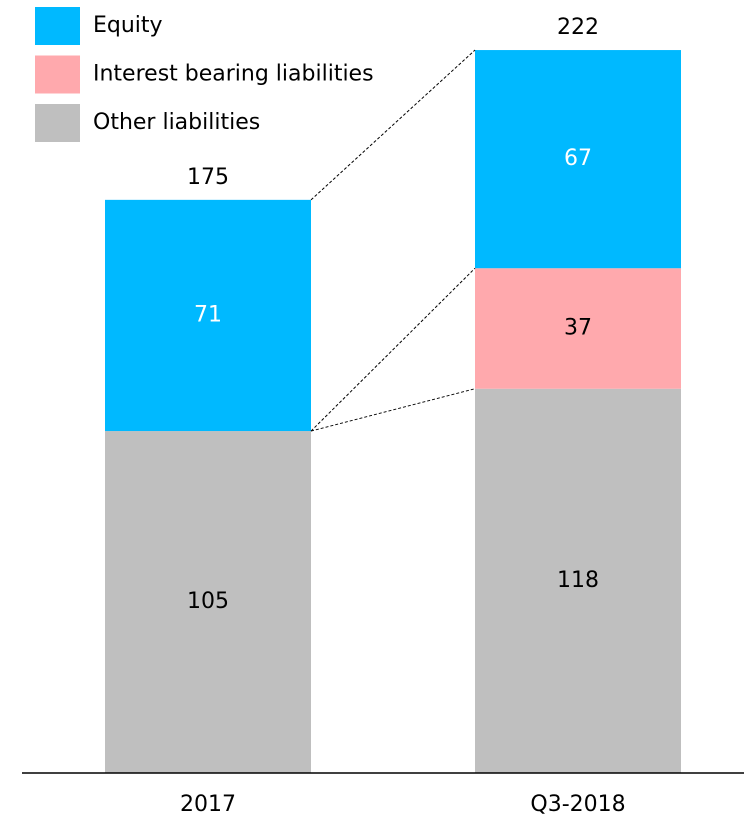 Image resolution: width=744 pixels, height=818 pixels. What do you see at coordinates (208, 804) in the screenshot?
I see `x-tick-label: 2017` at bounding box center [208, 804].